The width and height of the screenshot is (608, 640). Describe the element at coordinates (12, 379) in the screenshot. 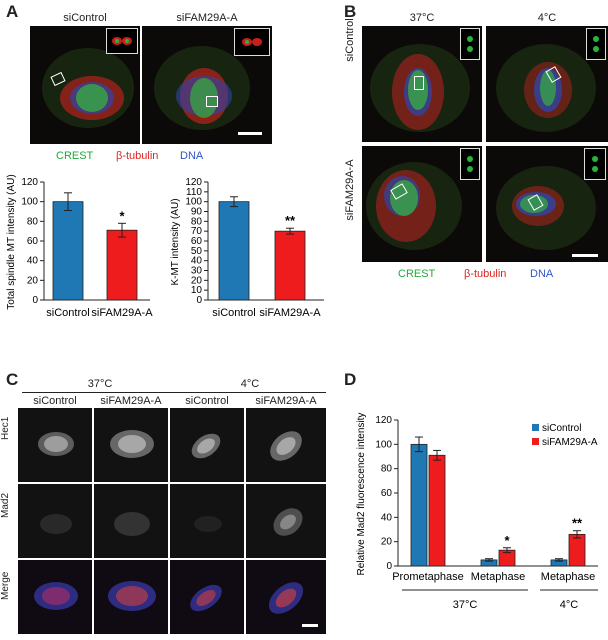

I see `panel-label-c: C` at that location.